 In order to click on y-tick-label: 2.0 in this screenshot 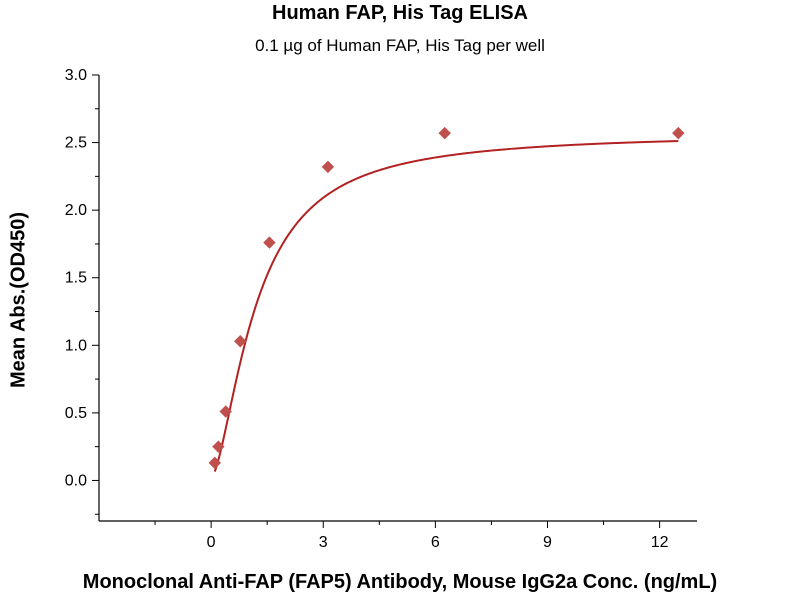, I will do `click(76, 210)`.